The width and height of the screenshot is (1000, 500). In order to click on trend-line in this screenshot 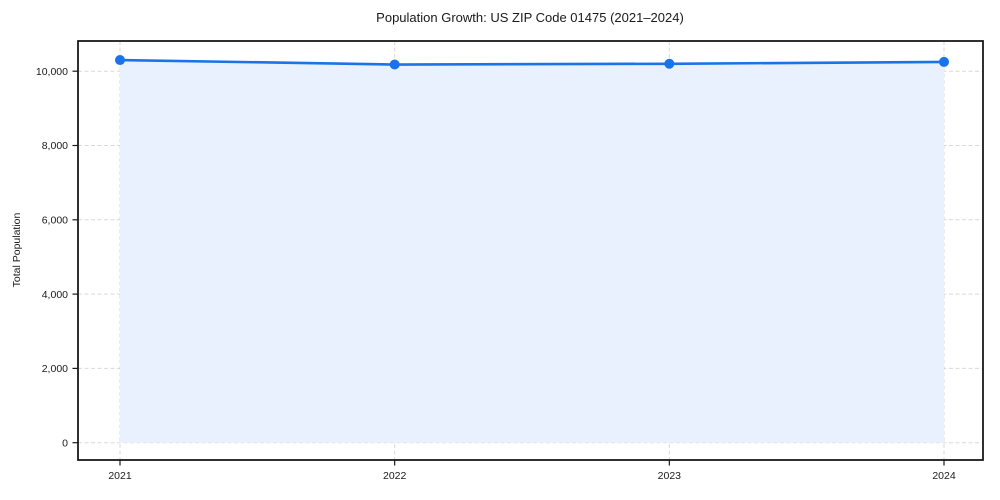, I will do `click(532, 62)`.